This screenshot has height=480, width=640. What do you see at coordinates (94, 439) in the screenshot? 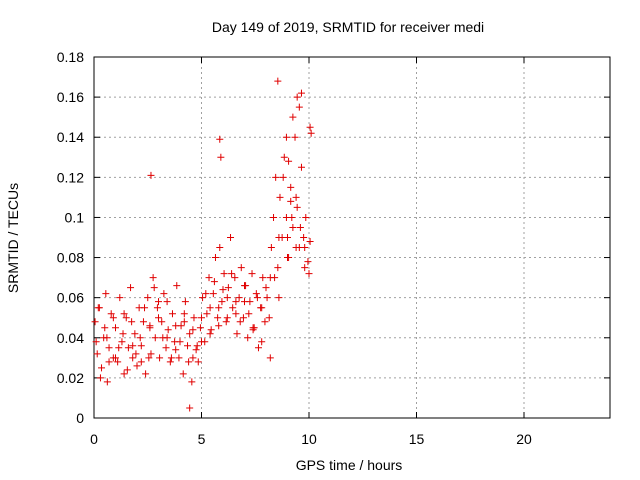
I see `x-tick-label: 0` at bounding box center [94, 439].